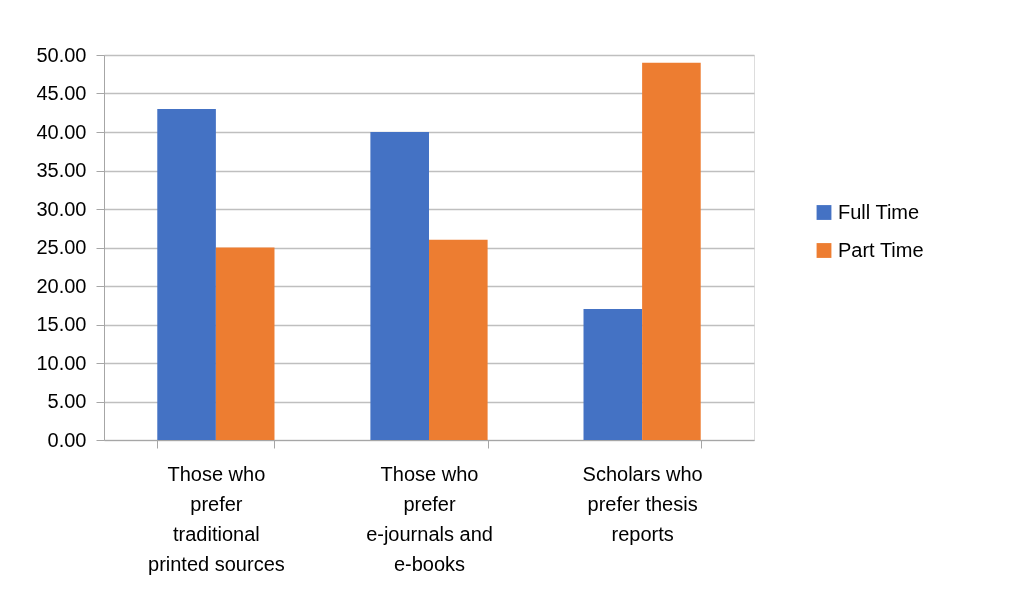 This screenshot has width=1009, height=612. Describe the element at coordinates (61, 54) in the screenshot. I see `y-tick-label: 50.00` at that location.